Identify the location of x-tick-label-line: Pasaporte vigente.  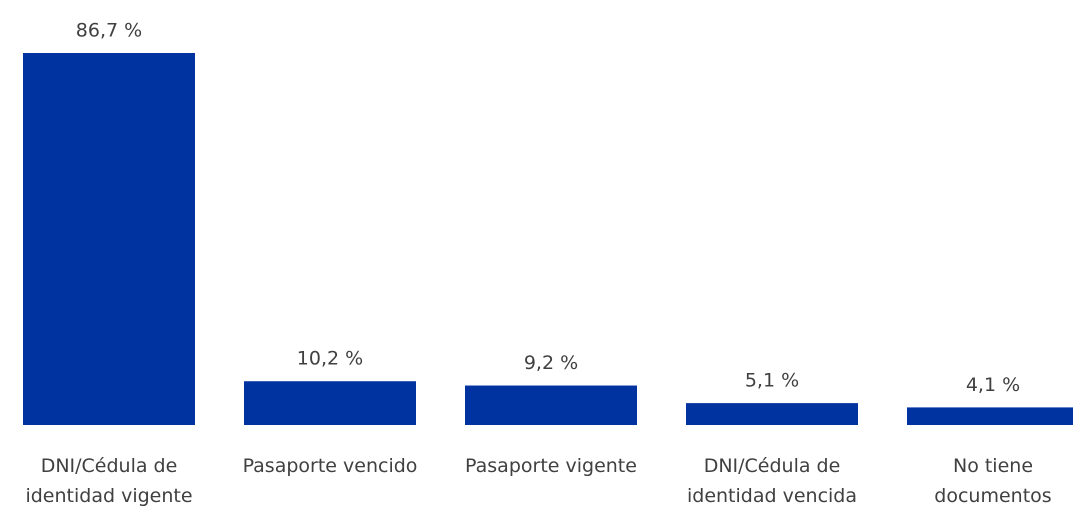
(551, 466).